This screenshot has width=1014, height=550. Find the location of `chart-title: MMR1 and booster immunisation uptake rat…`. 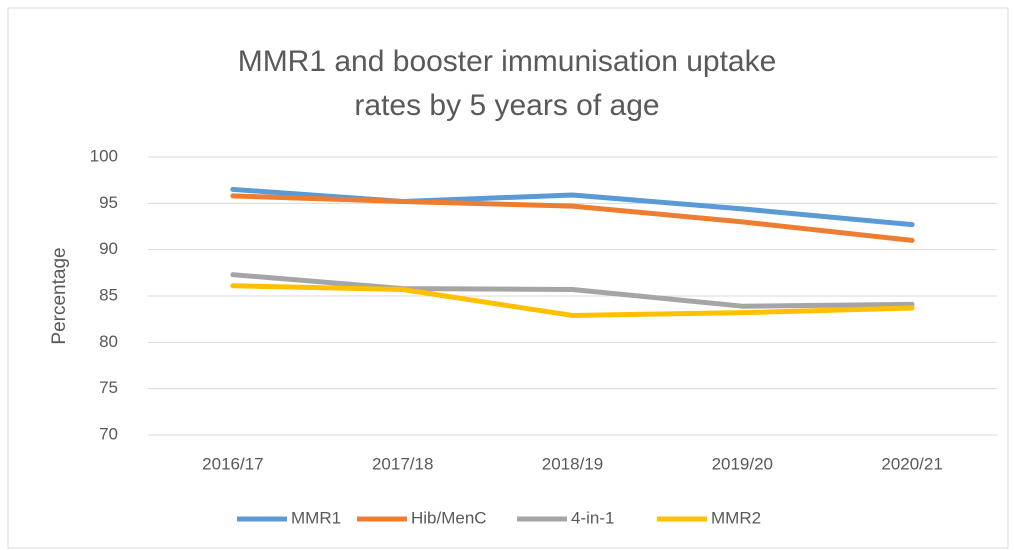

chart-title: MMR1 and booster immunisation uptake rat… is located at coordinates (507, 83).